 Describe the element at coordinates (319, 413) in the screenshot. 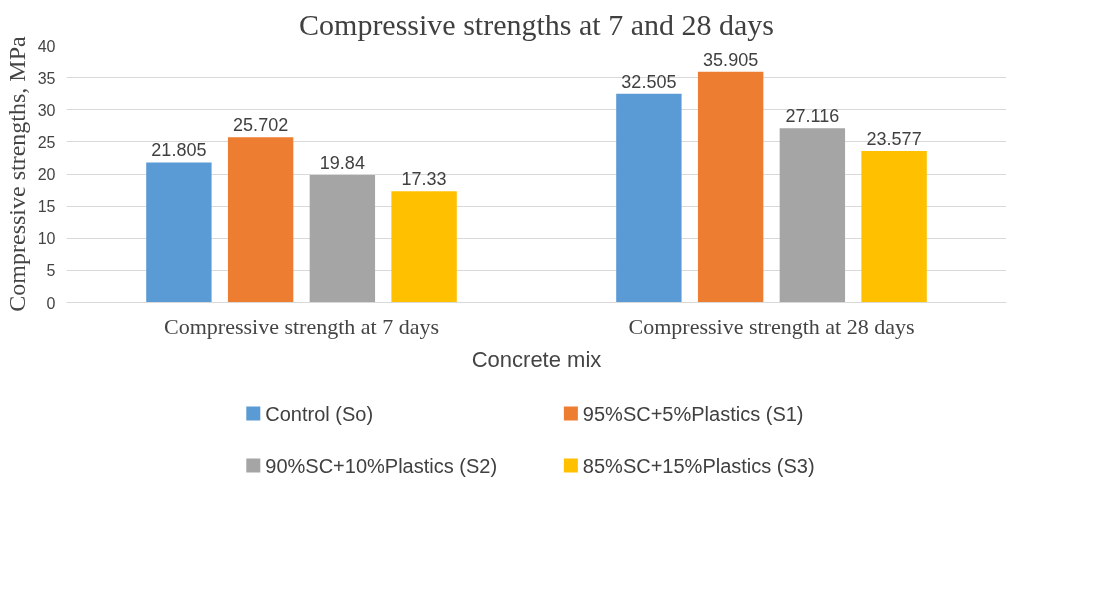

I see `legend-label: Control (So)` at that location.